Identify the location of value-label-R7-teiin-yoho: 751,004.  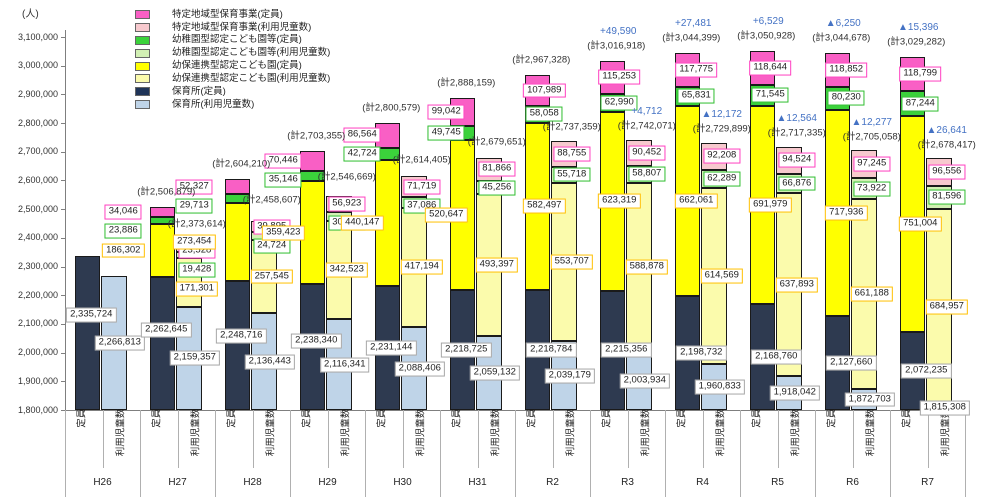
(920, 224).